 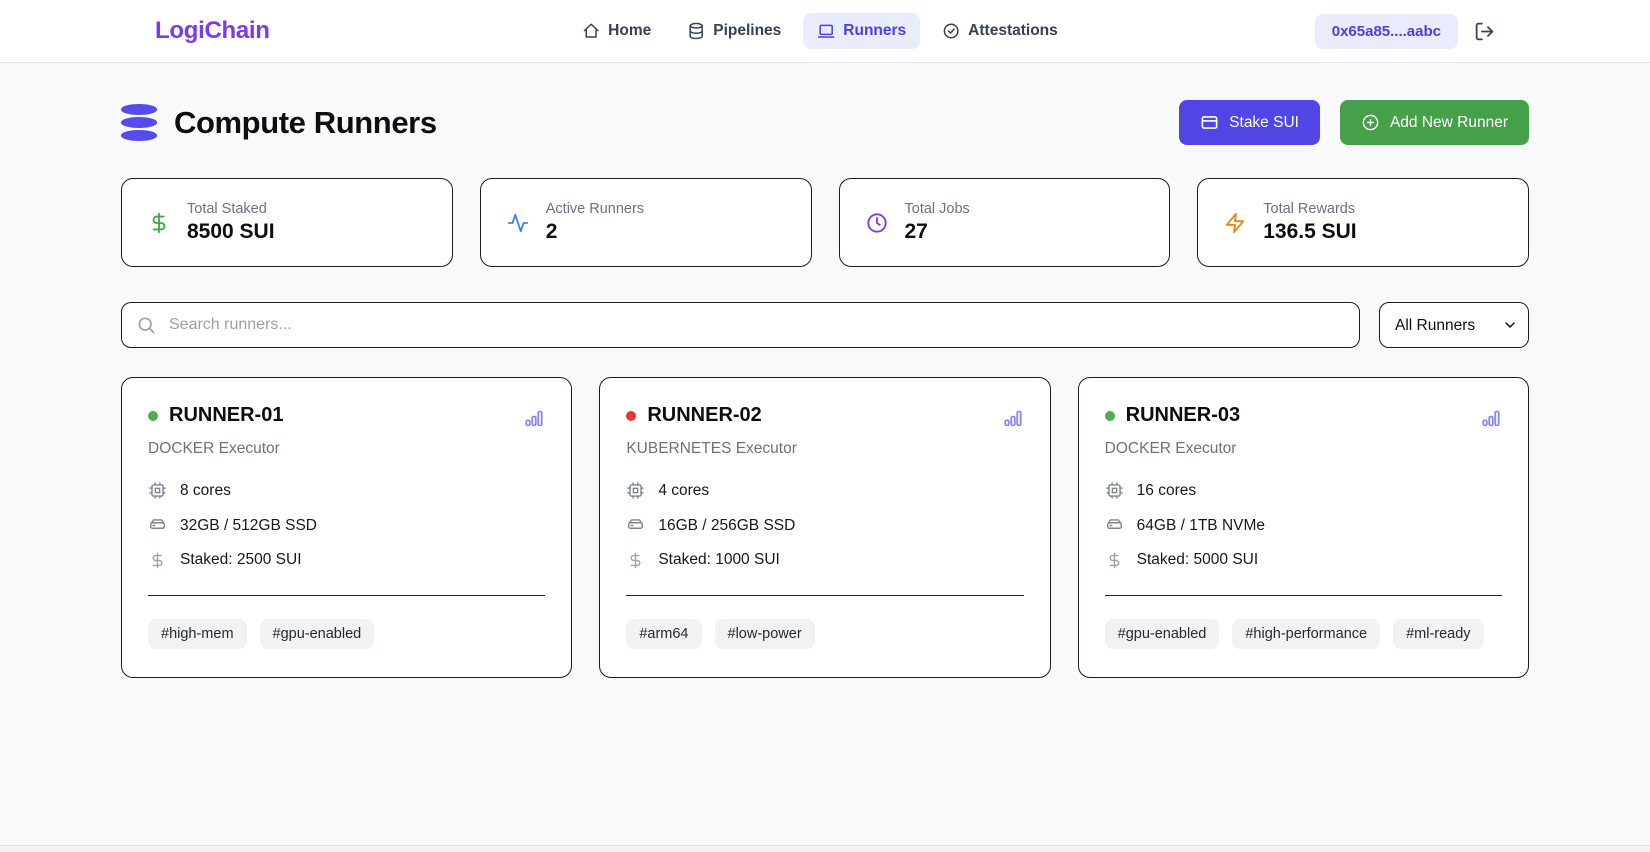 I want to click on runner-tag: #arm64, so click(x=664, y=634).